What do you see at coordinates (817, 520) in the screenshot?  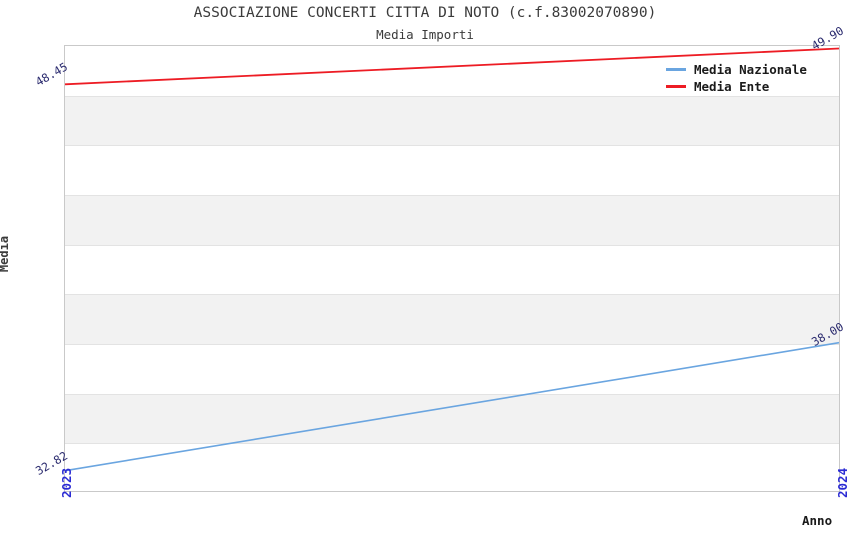 I see `x-axis-title: Anno` at bounding box center [817, 520].